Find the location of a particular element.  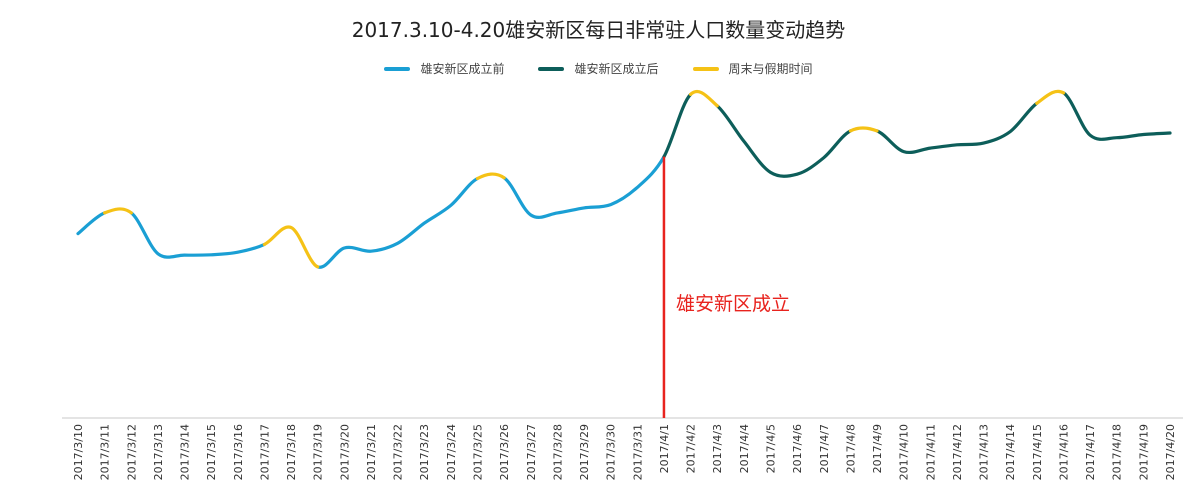

x-tick-label: 2017/4/5 is located at coordinates (770, 448).